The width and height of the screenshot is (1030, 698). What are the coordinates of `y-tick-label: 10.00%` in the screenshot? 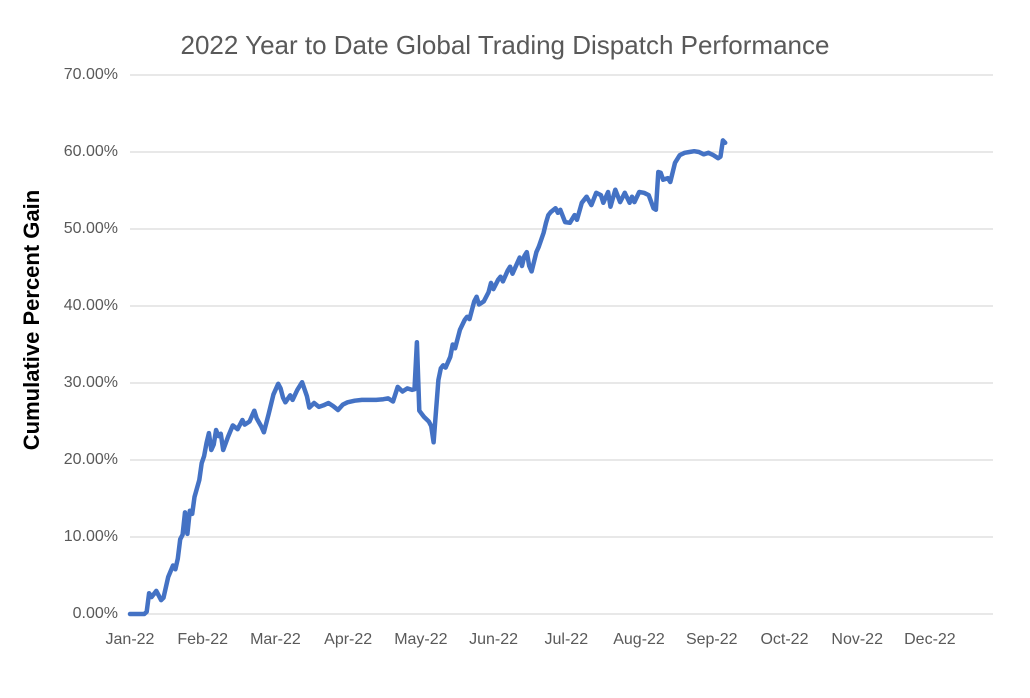 It's located at (90, 536).